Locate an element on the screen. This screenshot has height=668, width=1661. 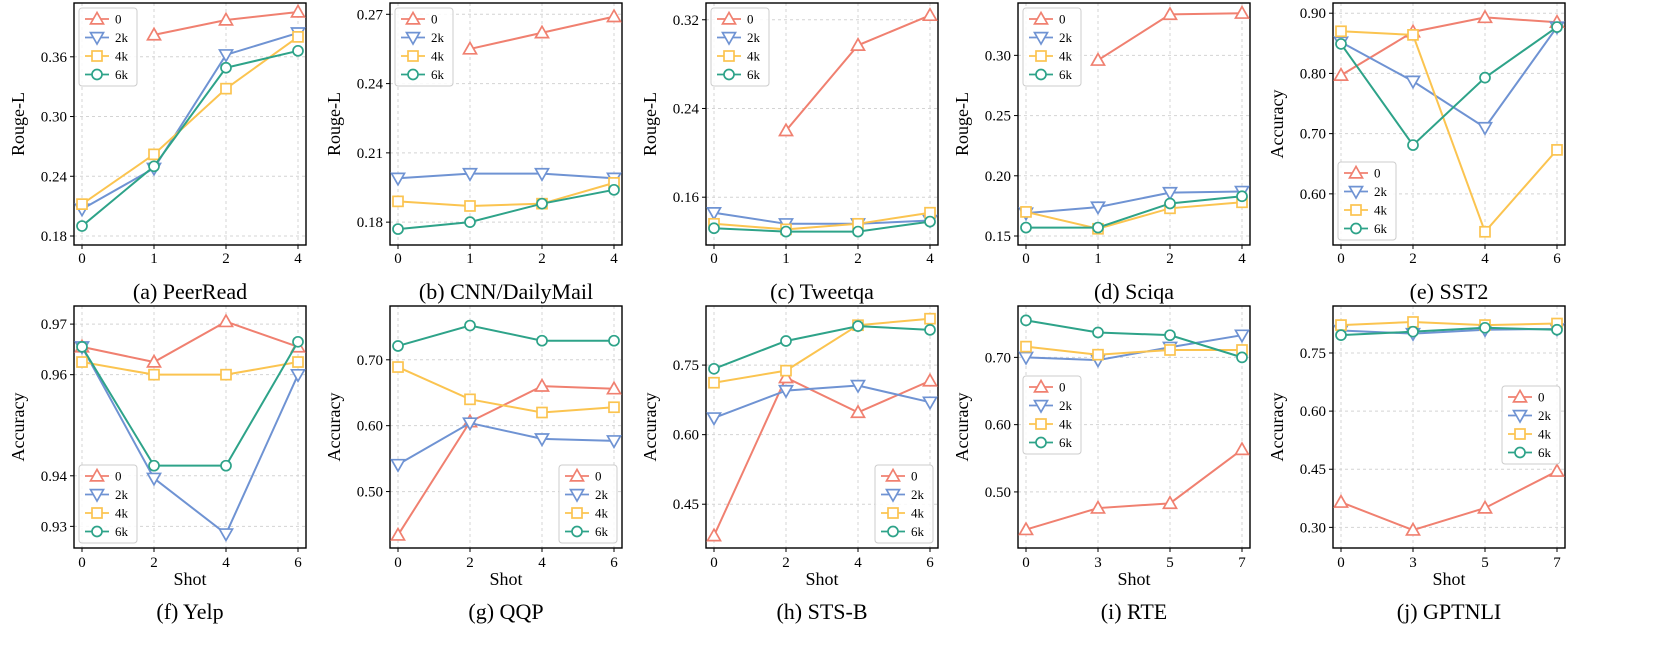
x-axis-label: Shot is located at coordinates (189, 579).